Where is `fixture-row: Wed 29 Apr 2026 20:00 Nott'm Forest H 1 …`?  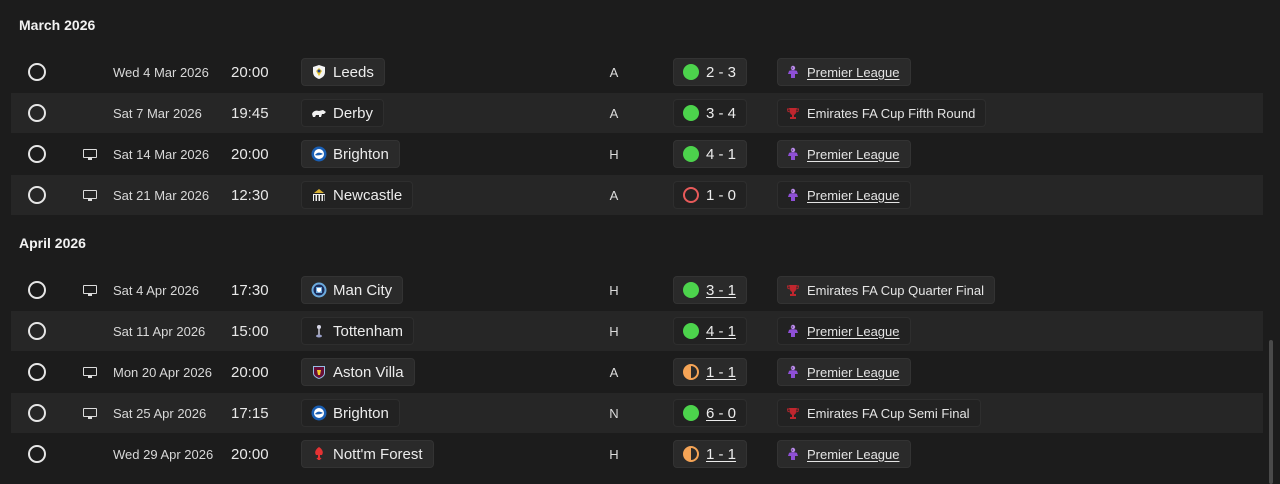 fixture-row: Wed 29 Apr 2026 20:00 Nott'm Forest H 1 … is located at coordinates (637, 454).